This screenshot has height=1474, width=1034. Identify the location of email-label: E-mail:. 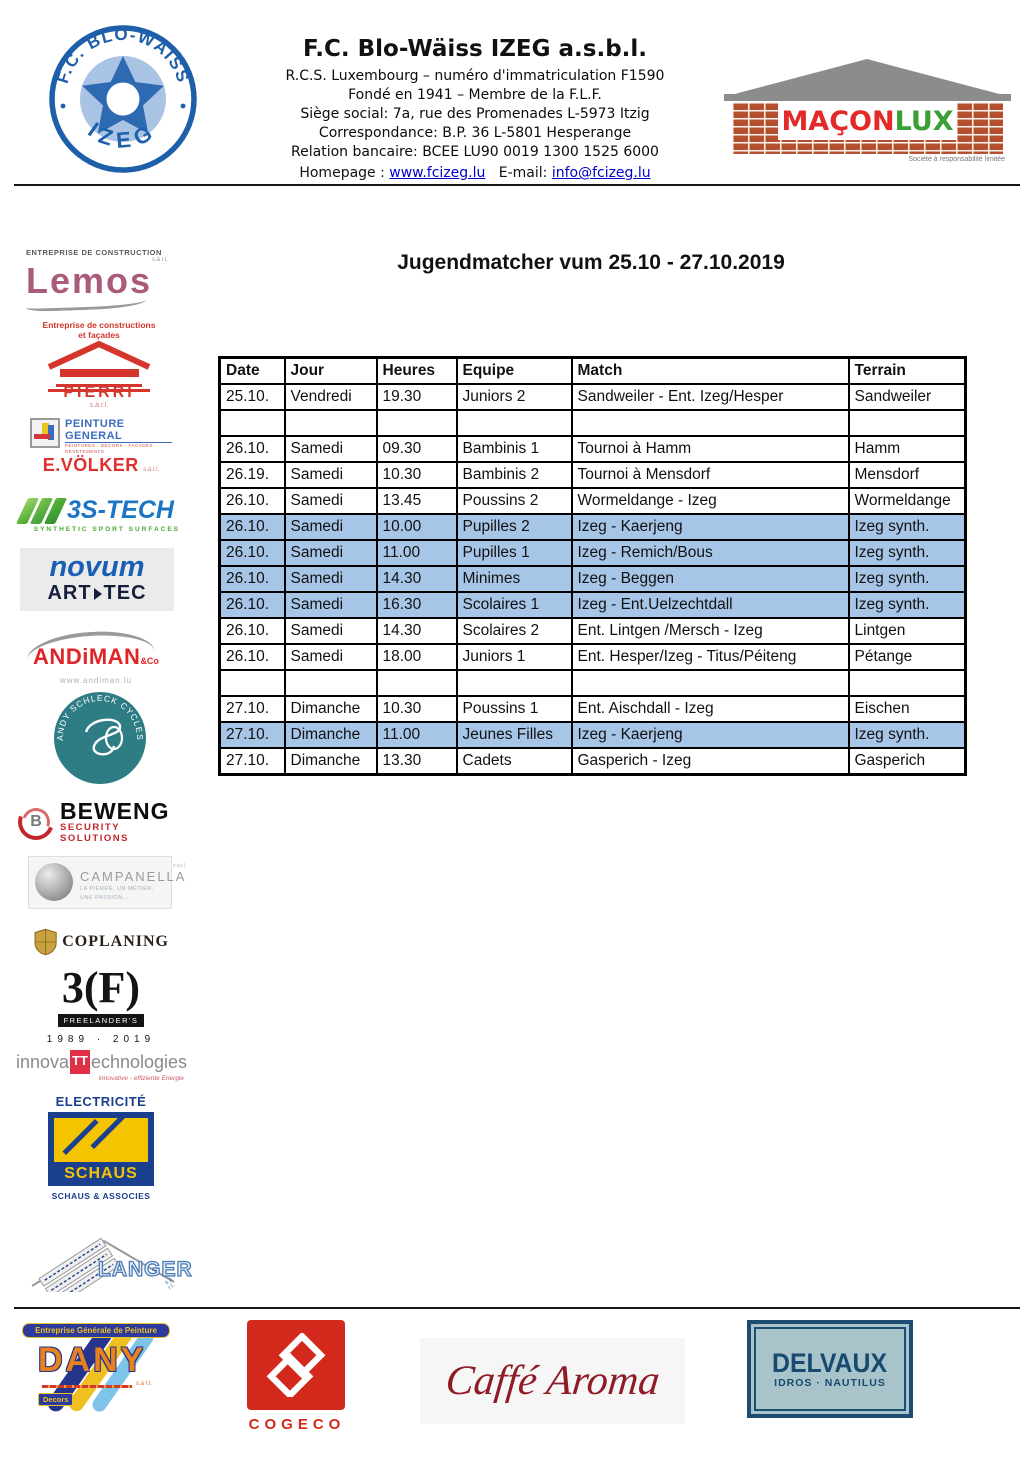
(523, 173).